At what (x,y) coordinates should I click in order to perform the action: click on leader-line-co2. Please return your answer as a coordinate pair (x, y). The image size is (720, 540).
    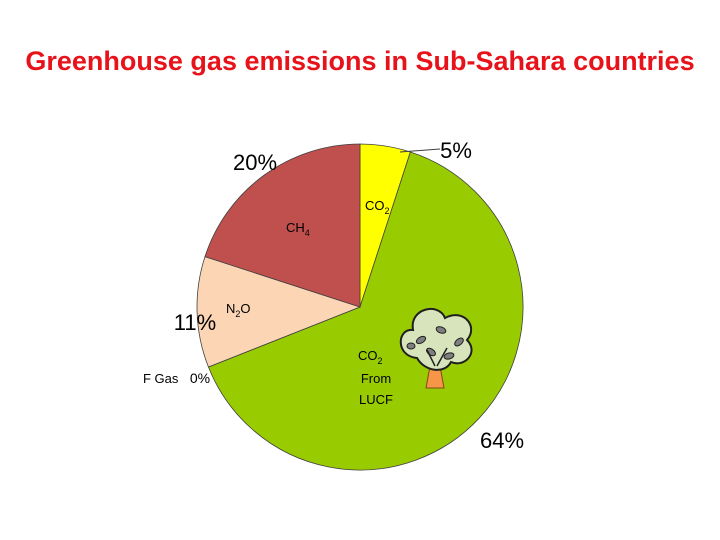
    Looking at the image, I should click on (420, 150).